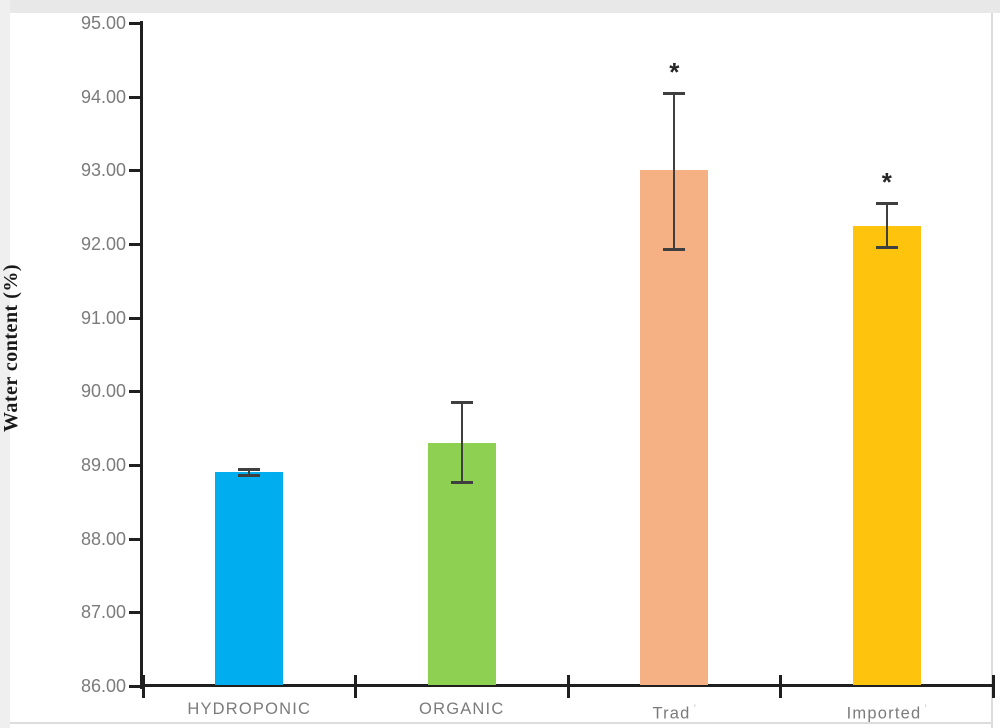  I want to click on error-bar-organic, so click(461, 443).